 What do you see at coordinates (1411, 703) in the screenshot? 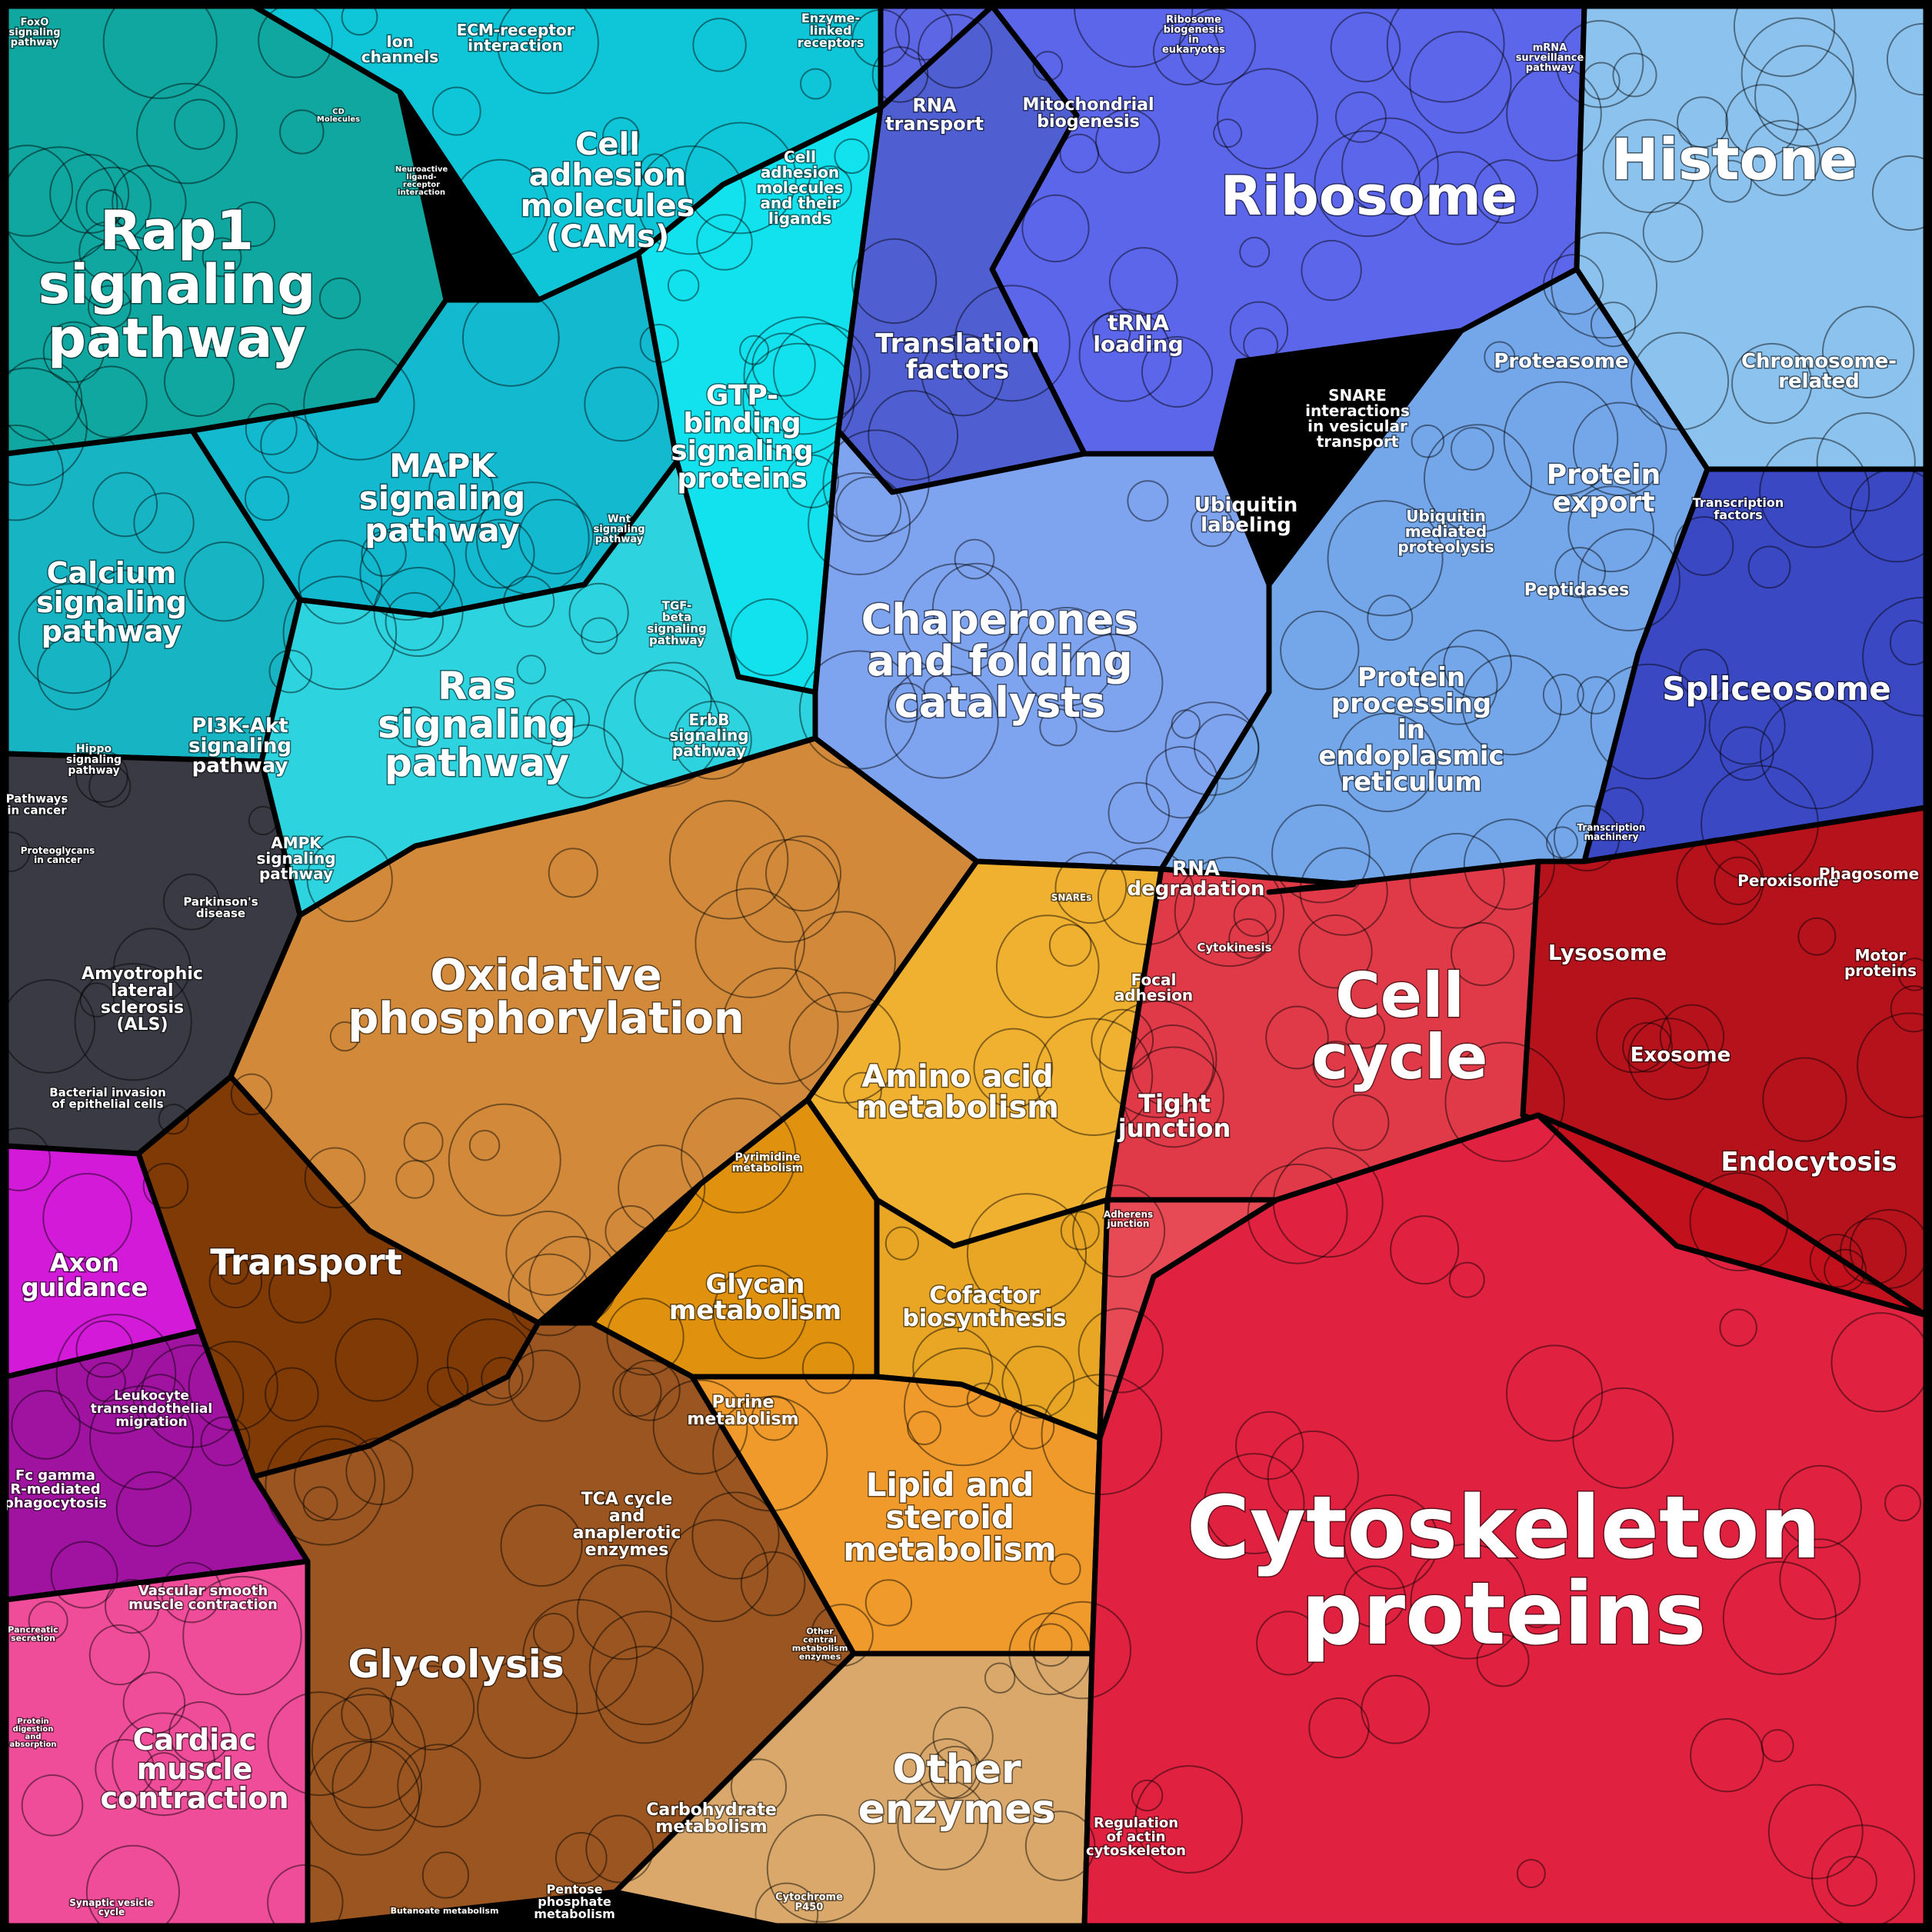
I see `label-line: processing` at bounding box center [1411, 703].